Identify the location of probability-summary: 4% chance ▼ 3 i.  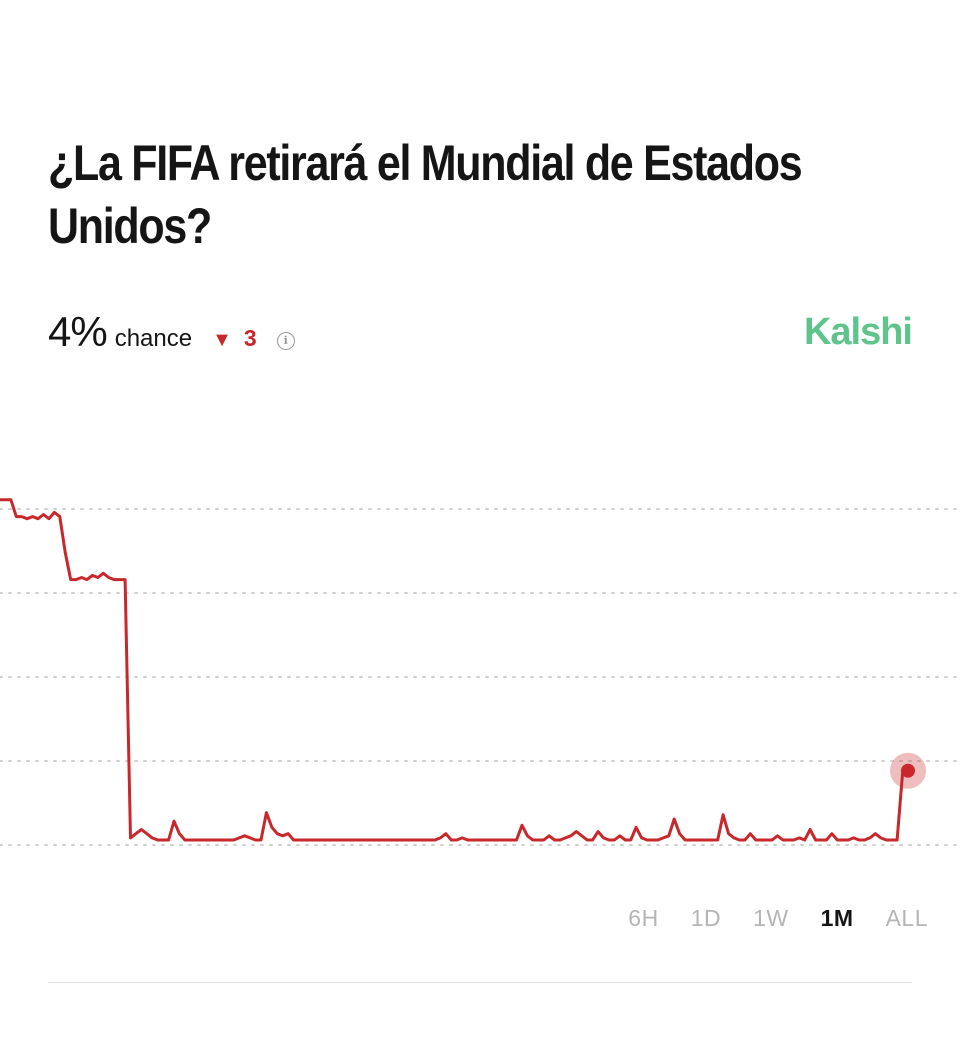
(171, 334).